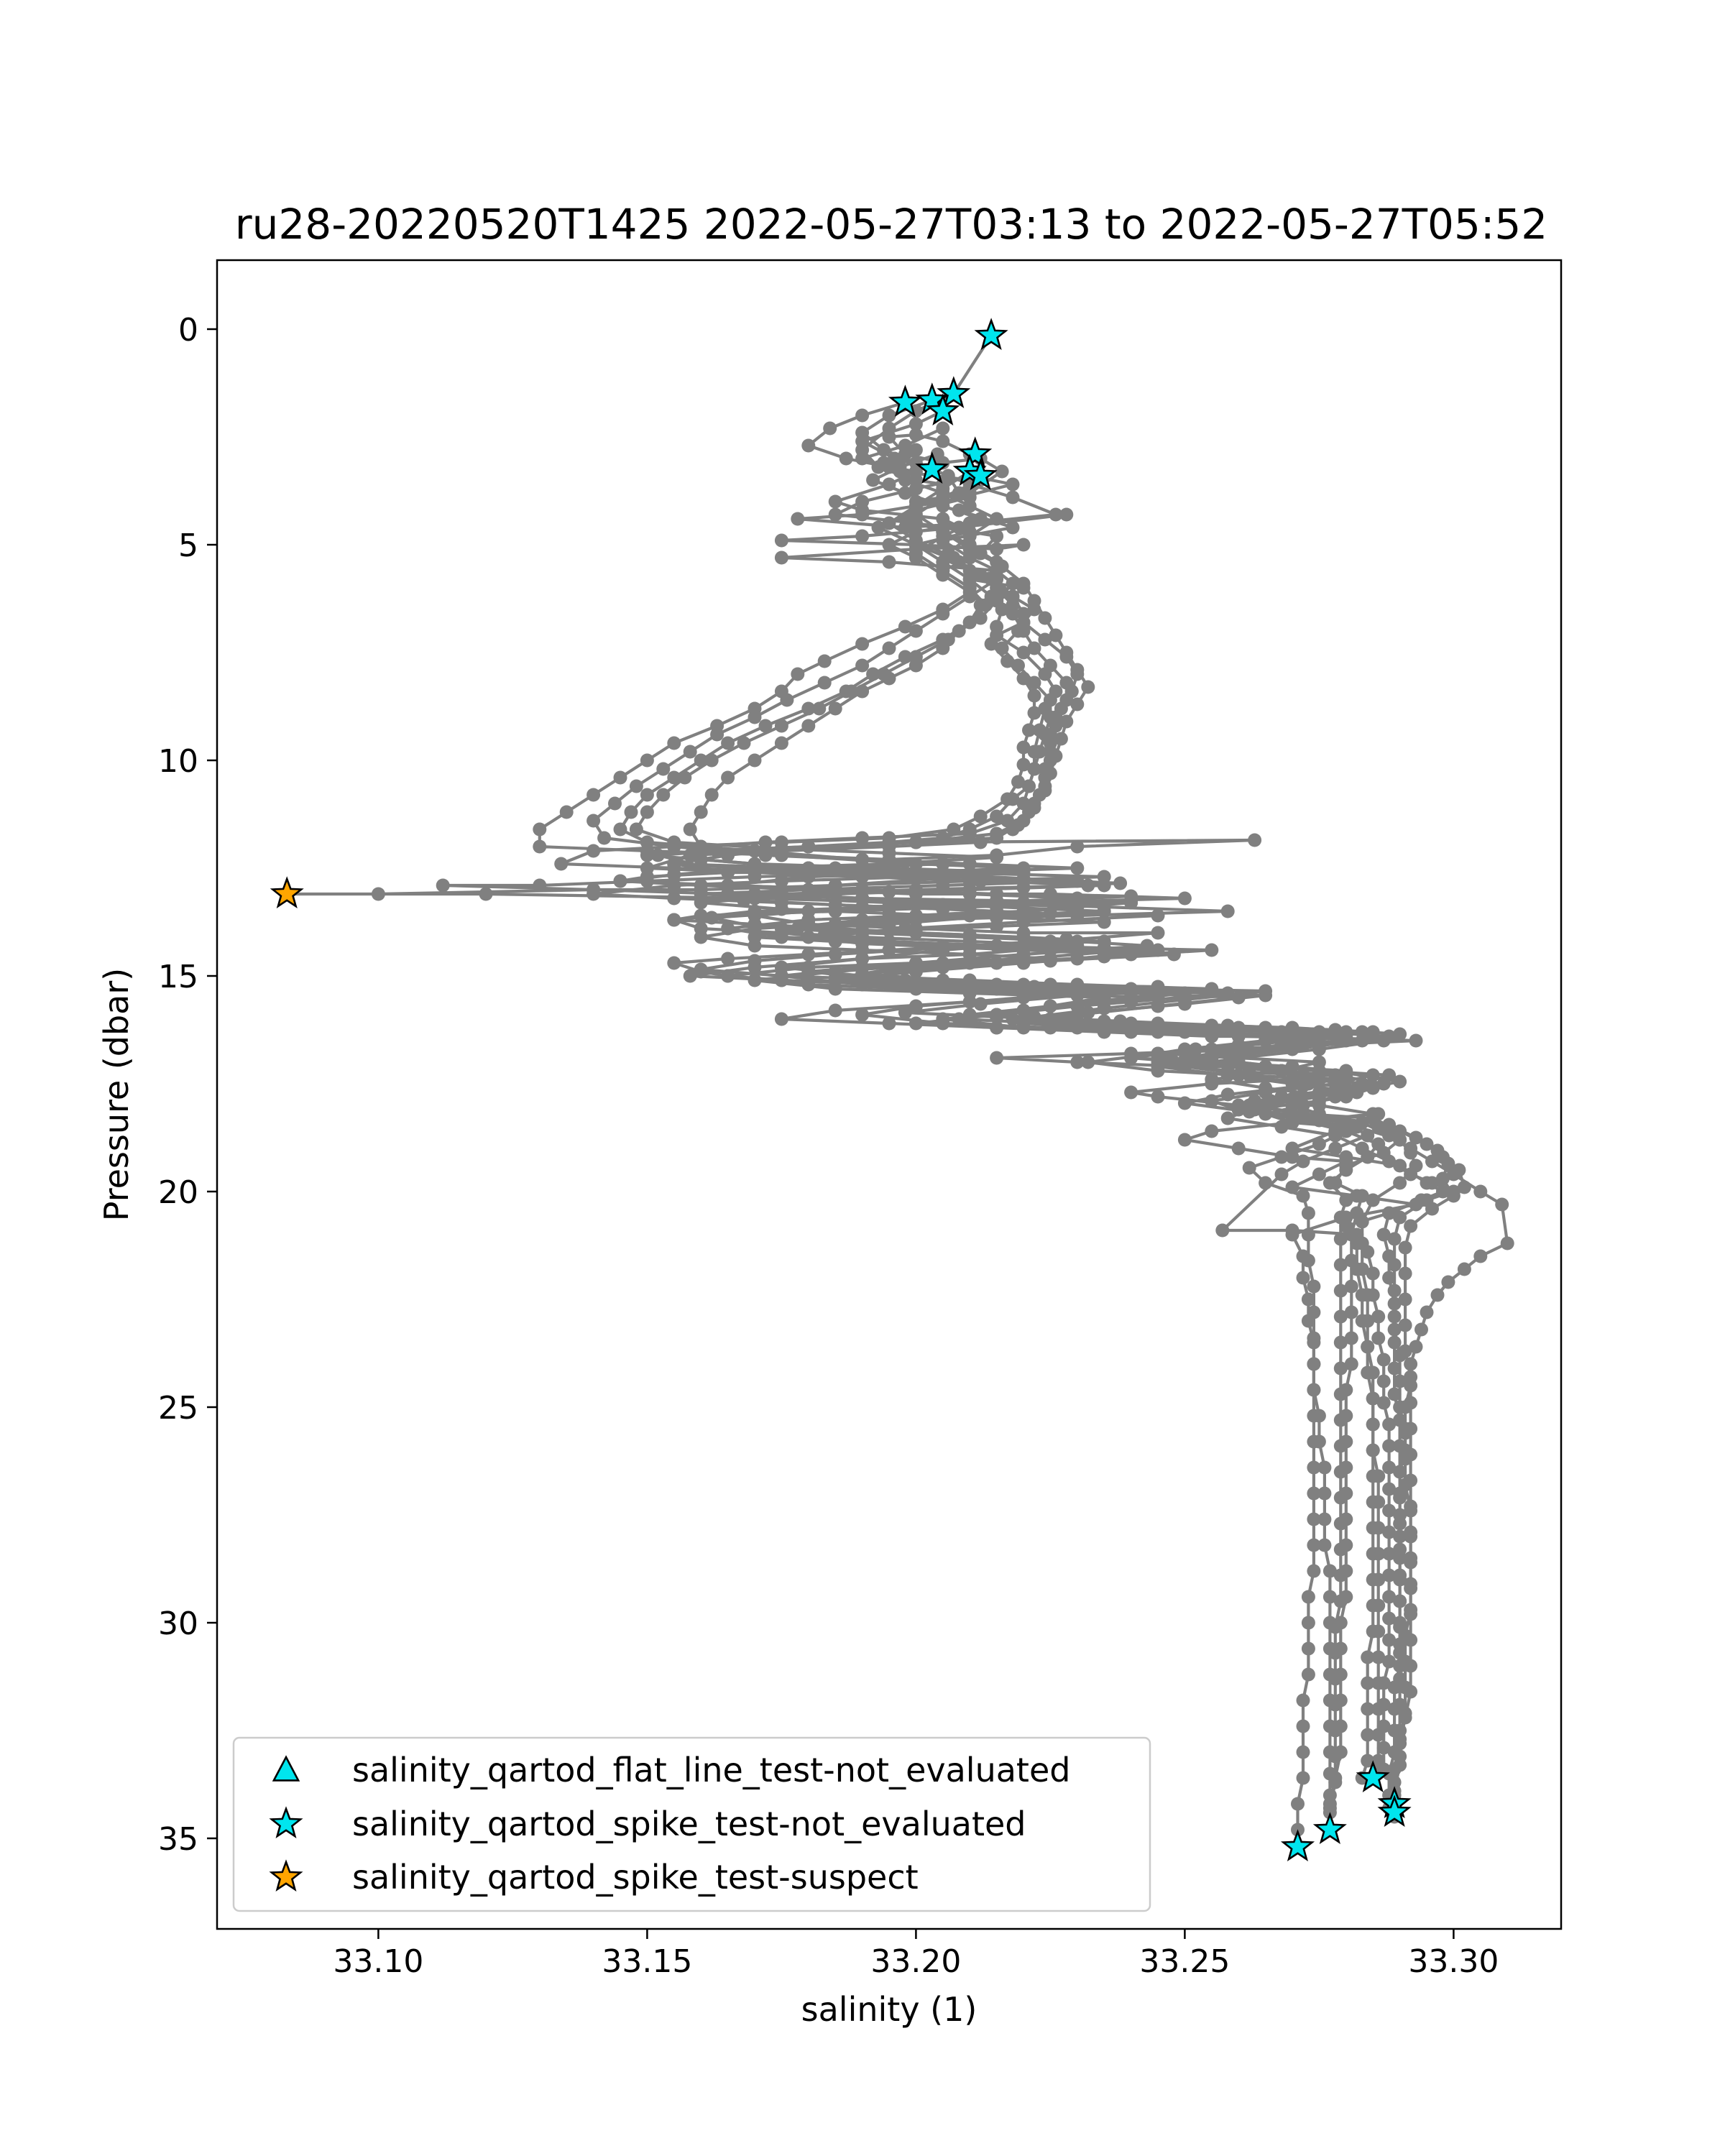 The width and height of the screenshot is (1725, 2156). What do you see at coordinates (954, 392) in the screenshot?
I see `spike-not-evaluated-marker` at bounding box center [954, 392].